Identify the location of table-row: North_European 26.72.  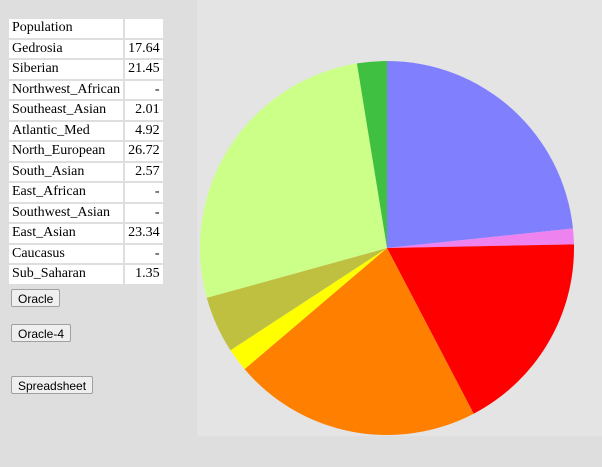
(86, 151).